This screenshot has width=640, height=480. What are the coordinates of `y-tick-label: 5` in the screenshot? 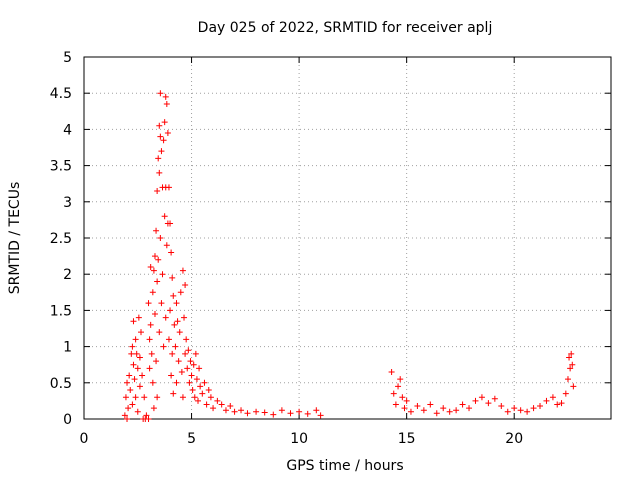 It's located at (67, 58).